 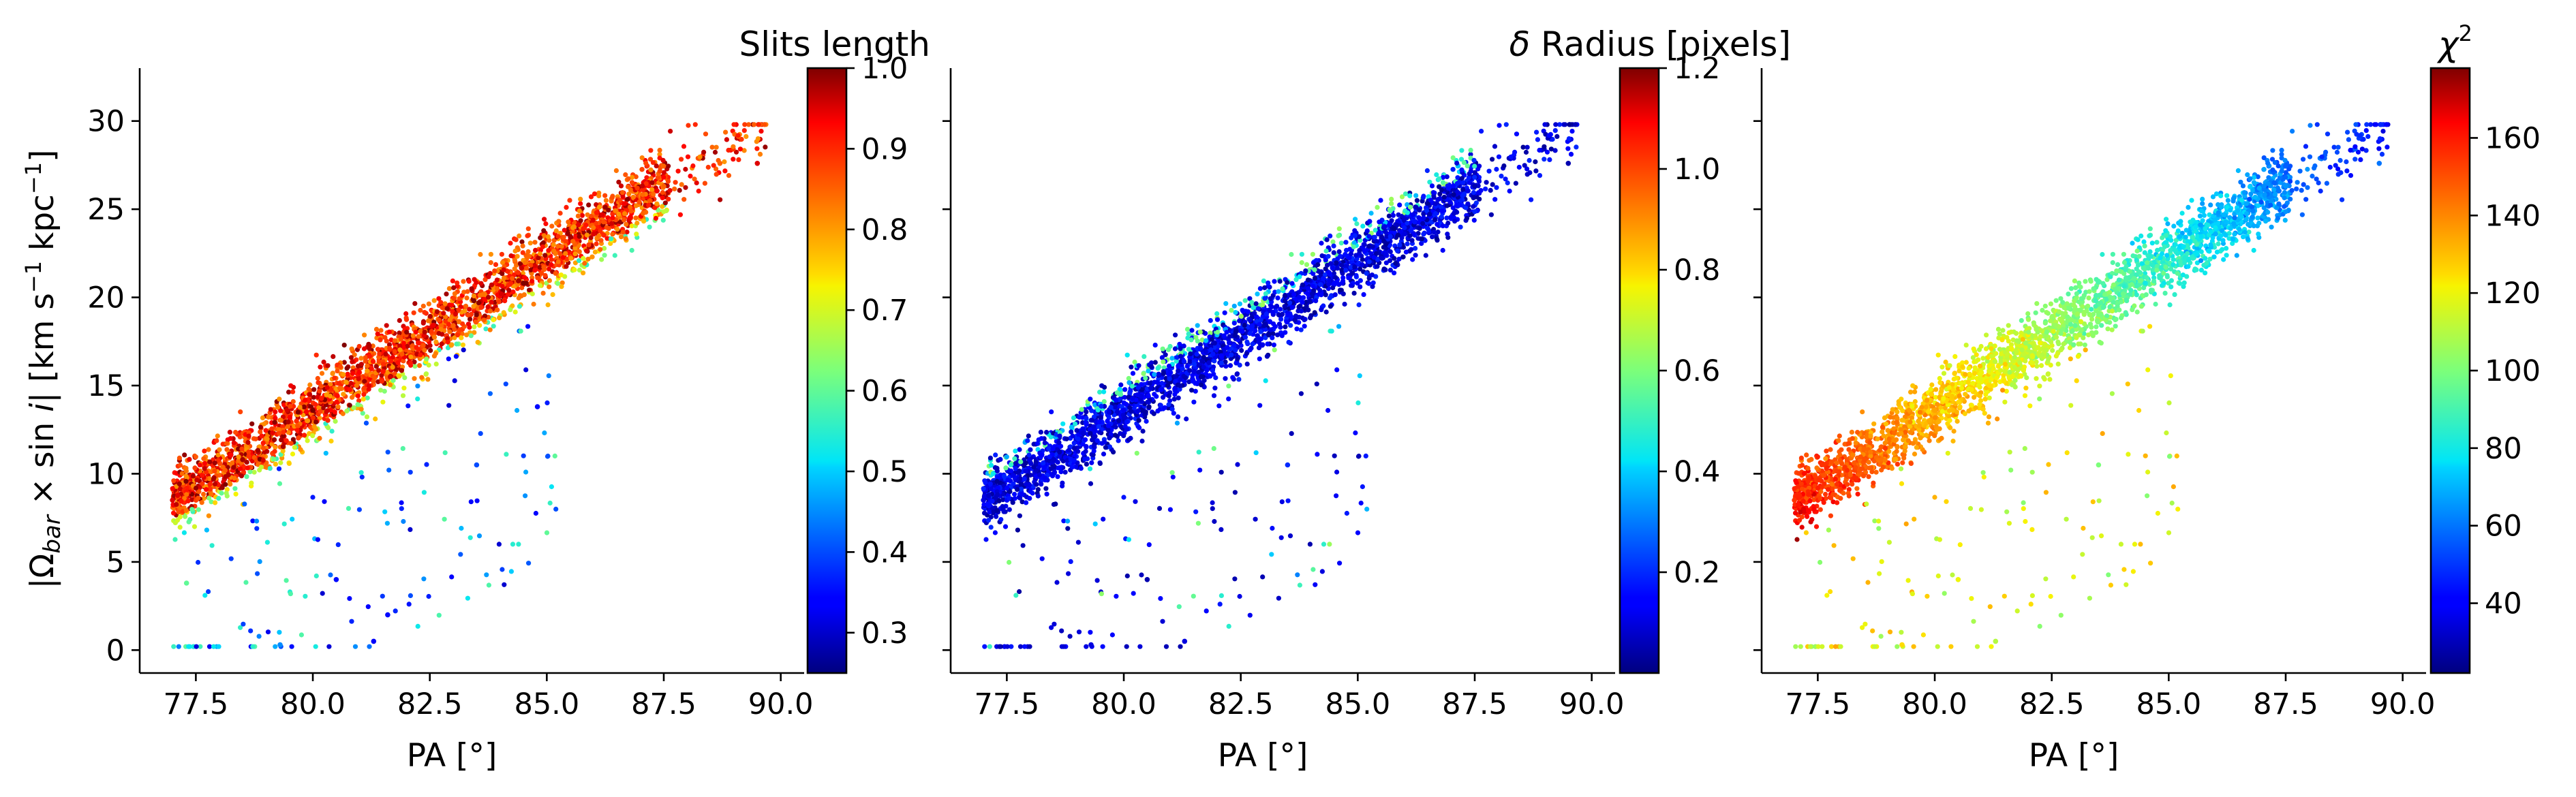 I want to click on x-tick-label: 85.0, so click(x=546, y=704).